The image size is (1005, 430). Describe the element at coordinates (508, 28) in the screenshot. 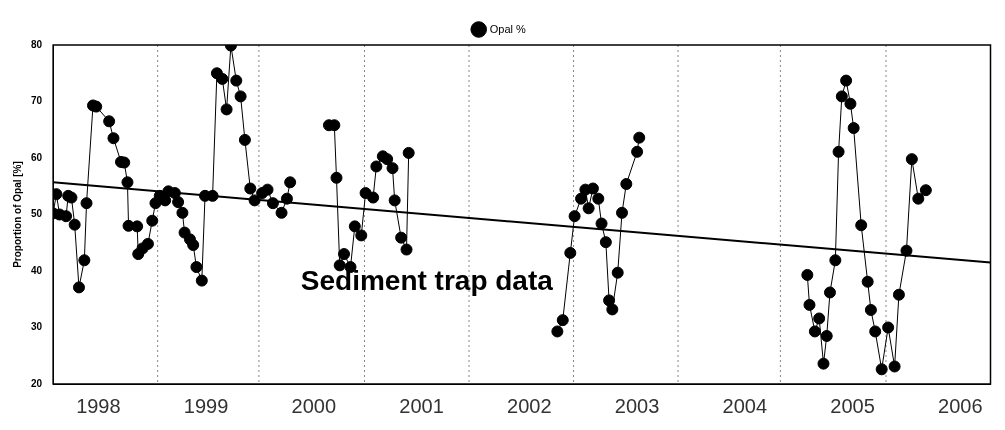

I see `legend-label: Opal %` at that location.